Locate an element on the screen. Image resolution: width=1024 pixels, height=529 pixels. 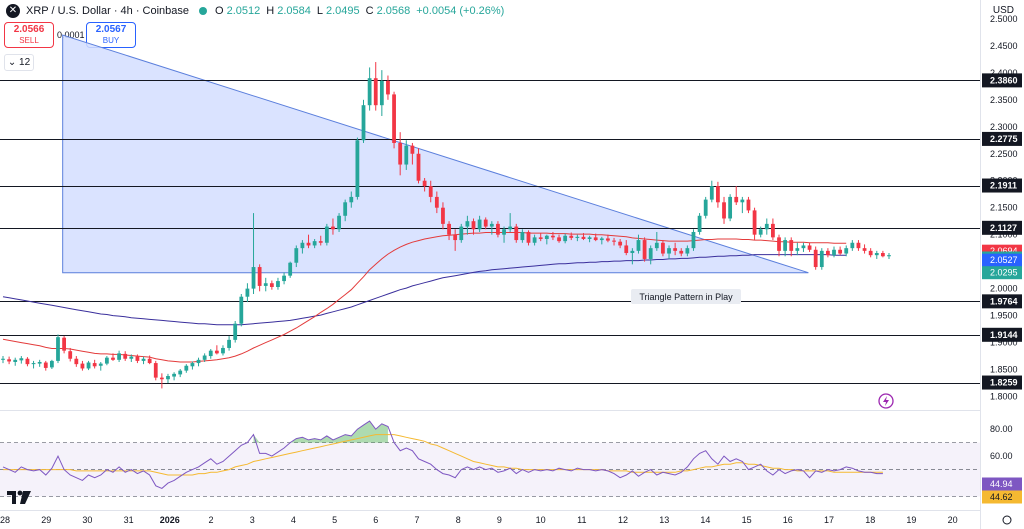
ohlc-close: 2.0568 is located at coordinates (393, 11).